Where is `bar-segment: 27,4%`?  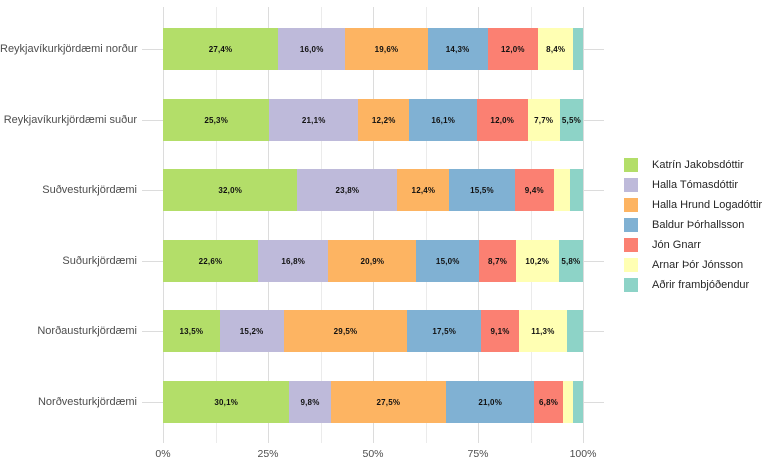 bar-segment: 27,4% is located at coordinates (221, 49).